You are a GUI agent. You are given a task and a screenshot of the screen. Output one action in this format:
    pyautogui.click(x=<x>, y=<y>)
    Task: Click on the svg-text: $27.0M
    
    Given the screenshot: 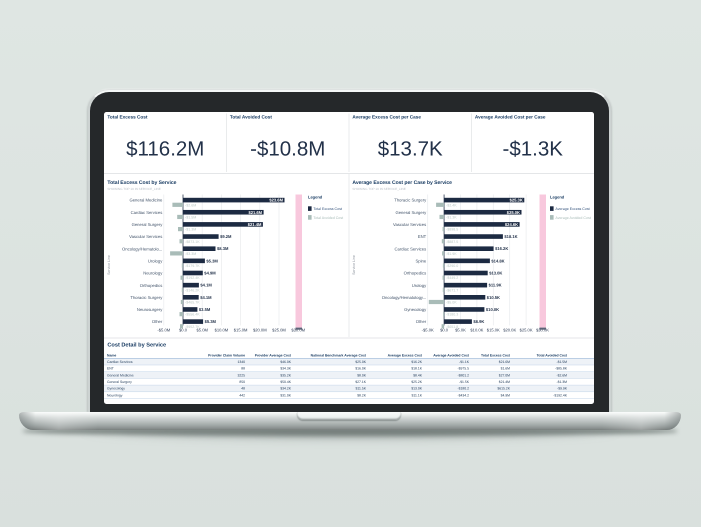 What is the action you would take?
    pyautogui.click(x=504, y=375)
    